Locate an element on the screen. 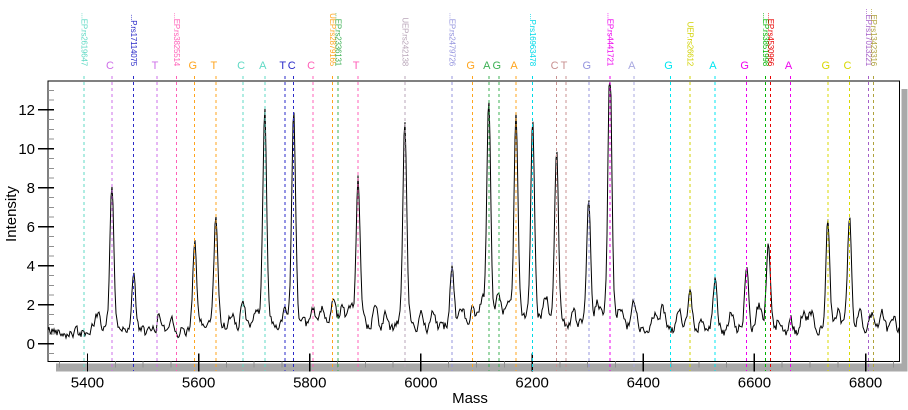 The image size is (908, 410). assay-label: ...EP.rs3851998 is located at coordinates (765, 40).